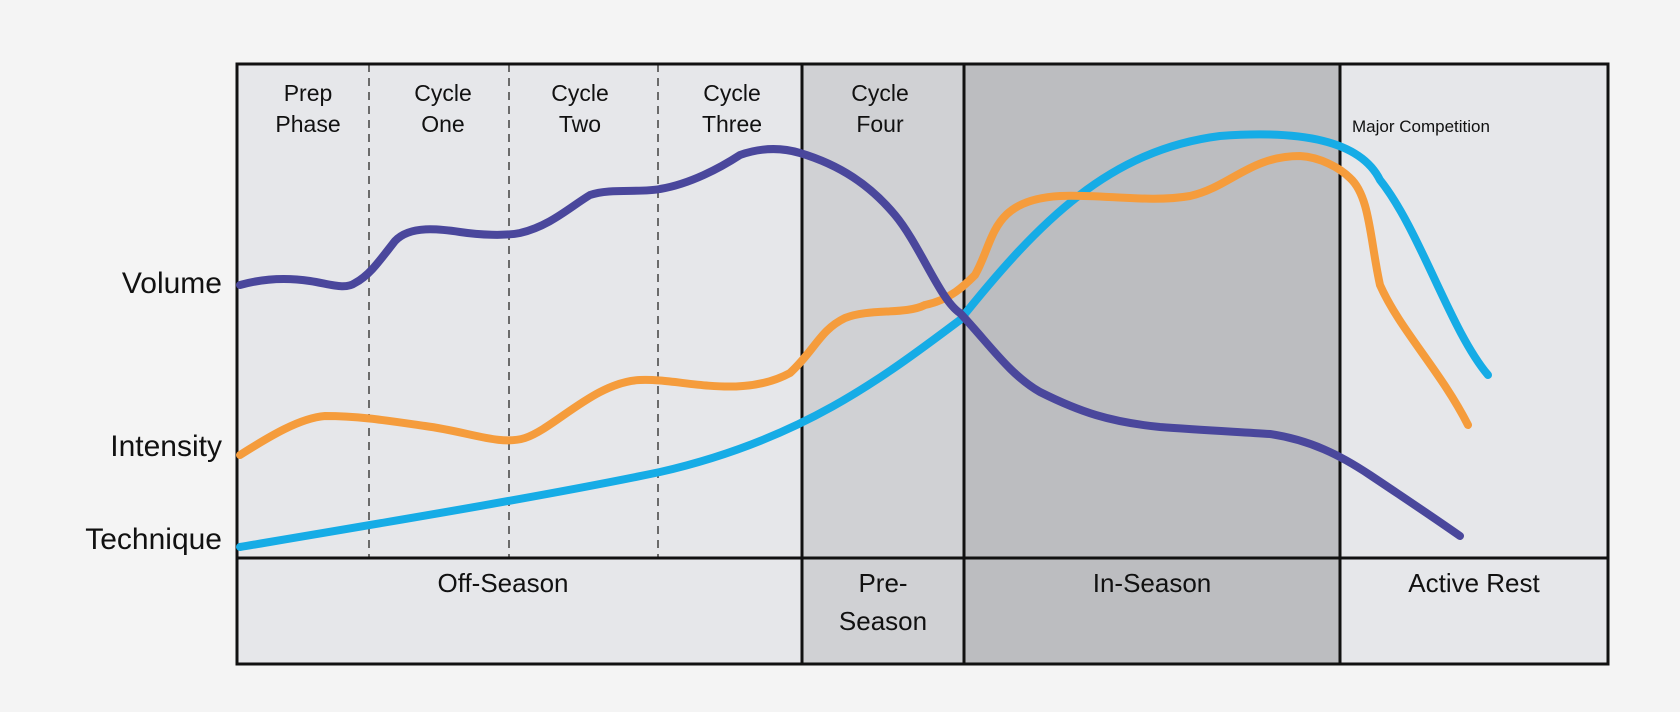 The image size is (1680, 712). I want to click on in-season-label: In-Season, so click(1152, 583).